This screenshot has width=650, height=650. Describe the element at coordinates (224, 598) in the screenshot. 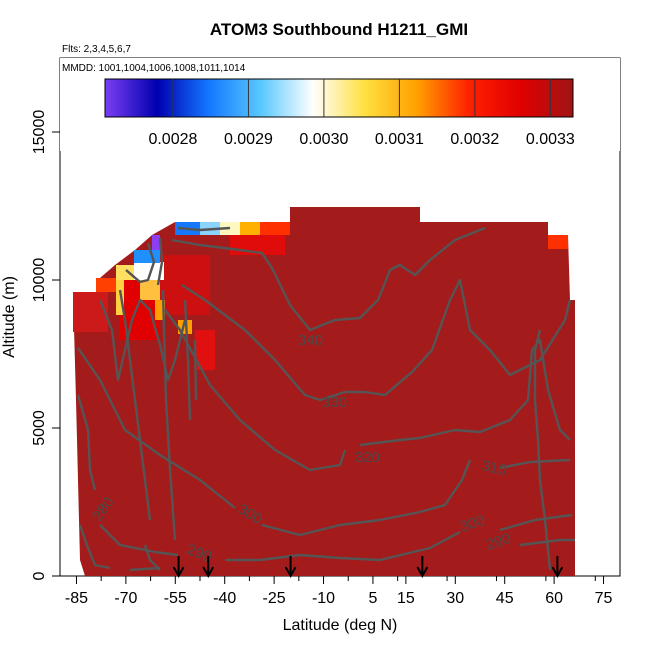

I see `x-tick-label: -40` at that location.